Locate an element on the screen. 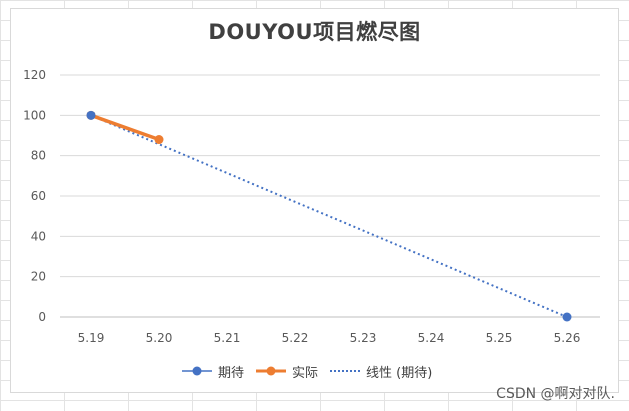 This screenshot has width=629, height=411. y-tick-label: 20 is located at coordinates (38, 277).